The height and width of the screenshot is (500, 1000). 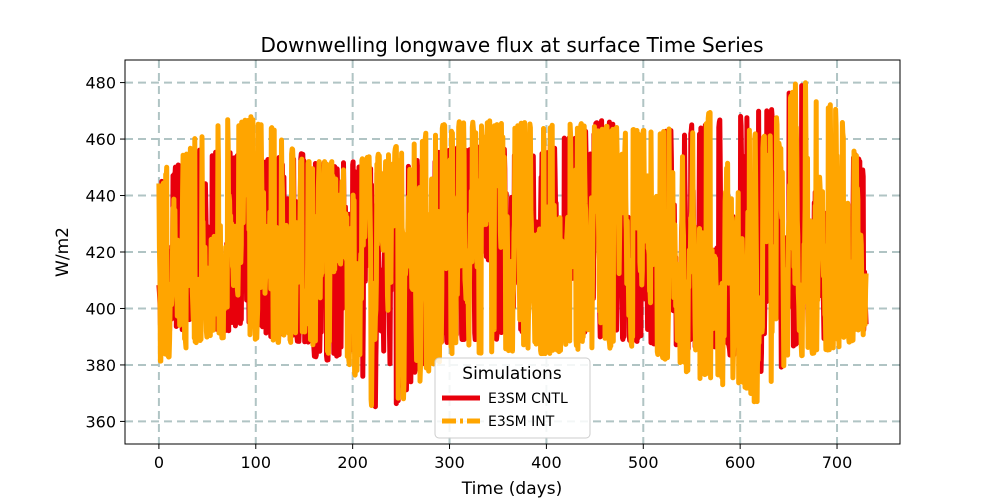 What do you see at coordinates (837, 462) in the screenshot?
I see `x-tick-label: 700` at bounding box center [837, 462].